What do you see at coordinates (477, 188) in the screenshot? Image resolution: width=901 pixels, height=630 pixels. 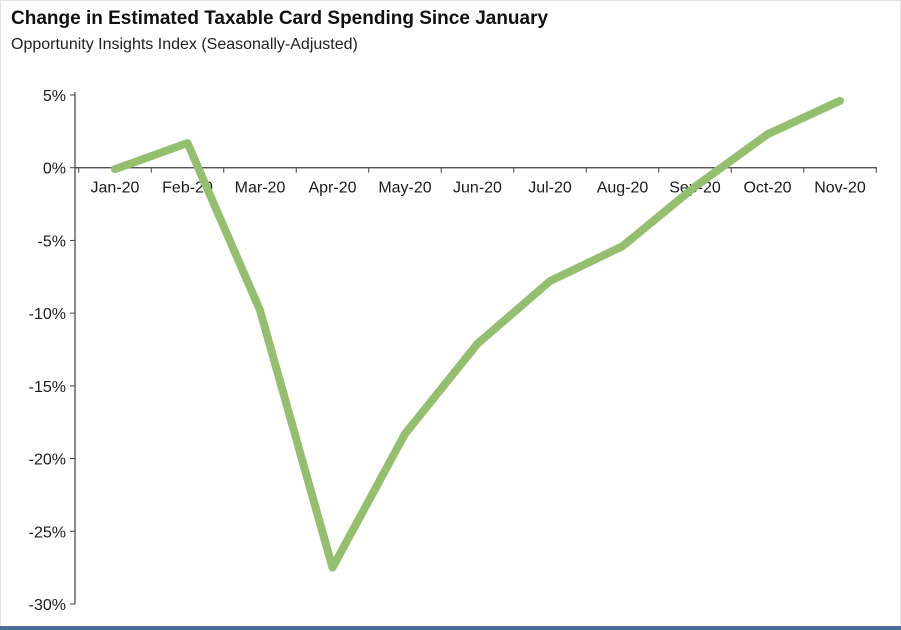 I see `x-axis-label: Jun-20` at bounding box center [477, 188].